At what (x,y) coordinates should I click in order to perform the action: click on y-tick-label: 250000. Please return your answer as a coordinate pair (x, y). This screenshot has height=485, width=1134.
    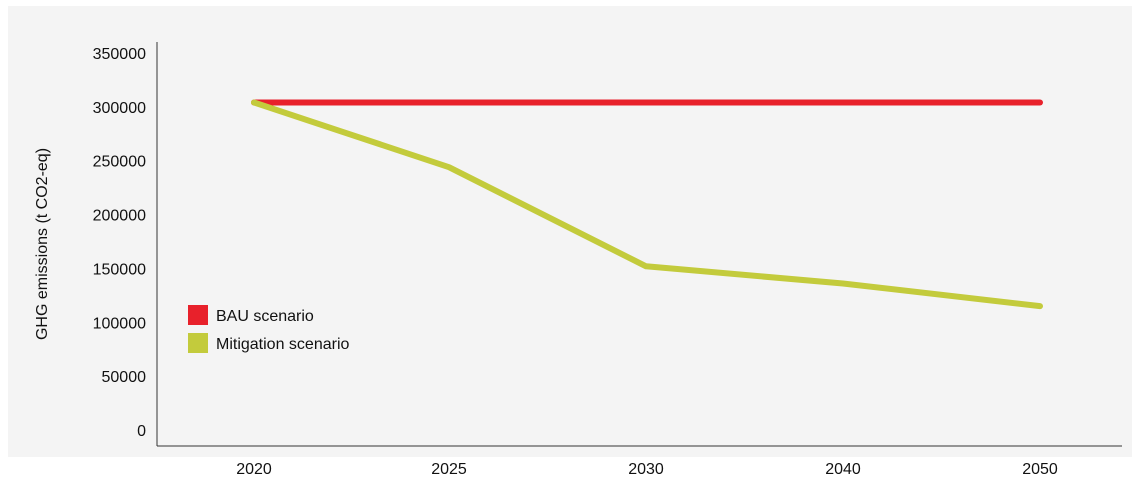
    Looking at the image, I should click on (119, 162).